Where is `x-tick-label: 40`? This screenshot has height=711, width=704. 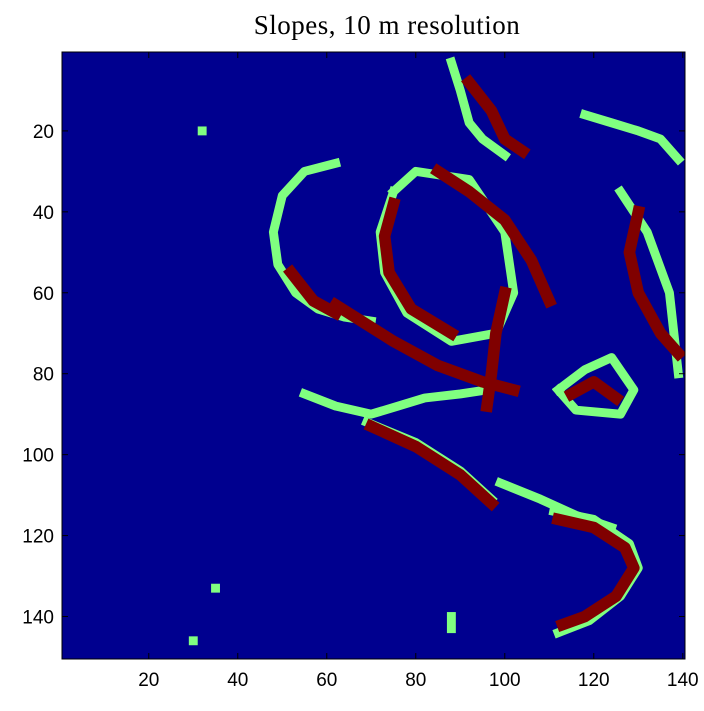 x-tick-label: 40 is located at coordinates (237, 680).